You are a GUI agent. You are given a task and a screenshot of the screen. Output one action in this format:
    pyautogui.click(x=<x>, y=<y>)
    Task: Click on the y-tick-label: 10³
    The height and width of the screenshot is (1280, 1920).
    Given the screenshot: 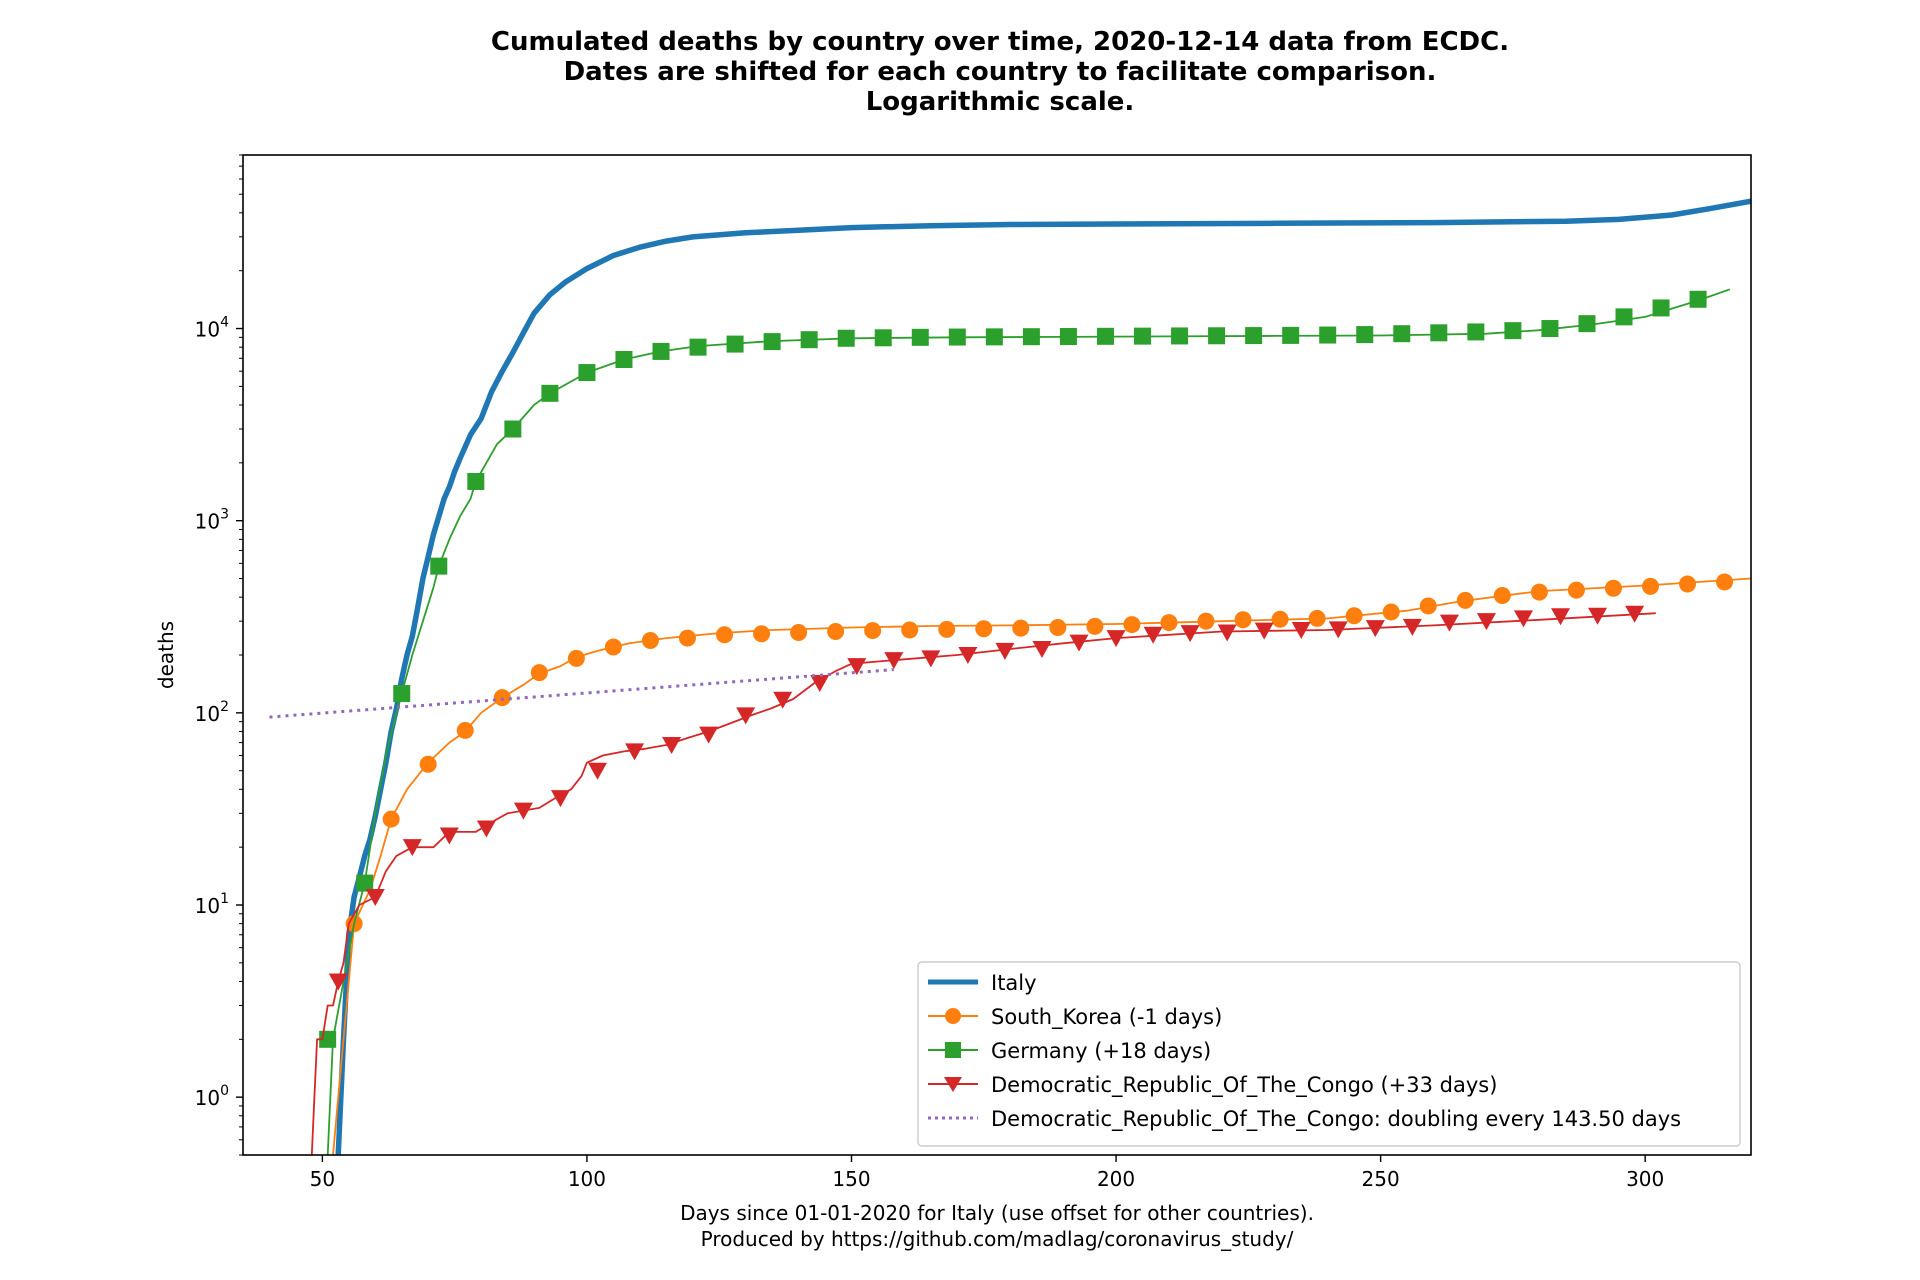 What is the action you would take?
    pyautogui.click(x=212, y=520)
    